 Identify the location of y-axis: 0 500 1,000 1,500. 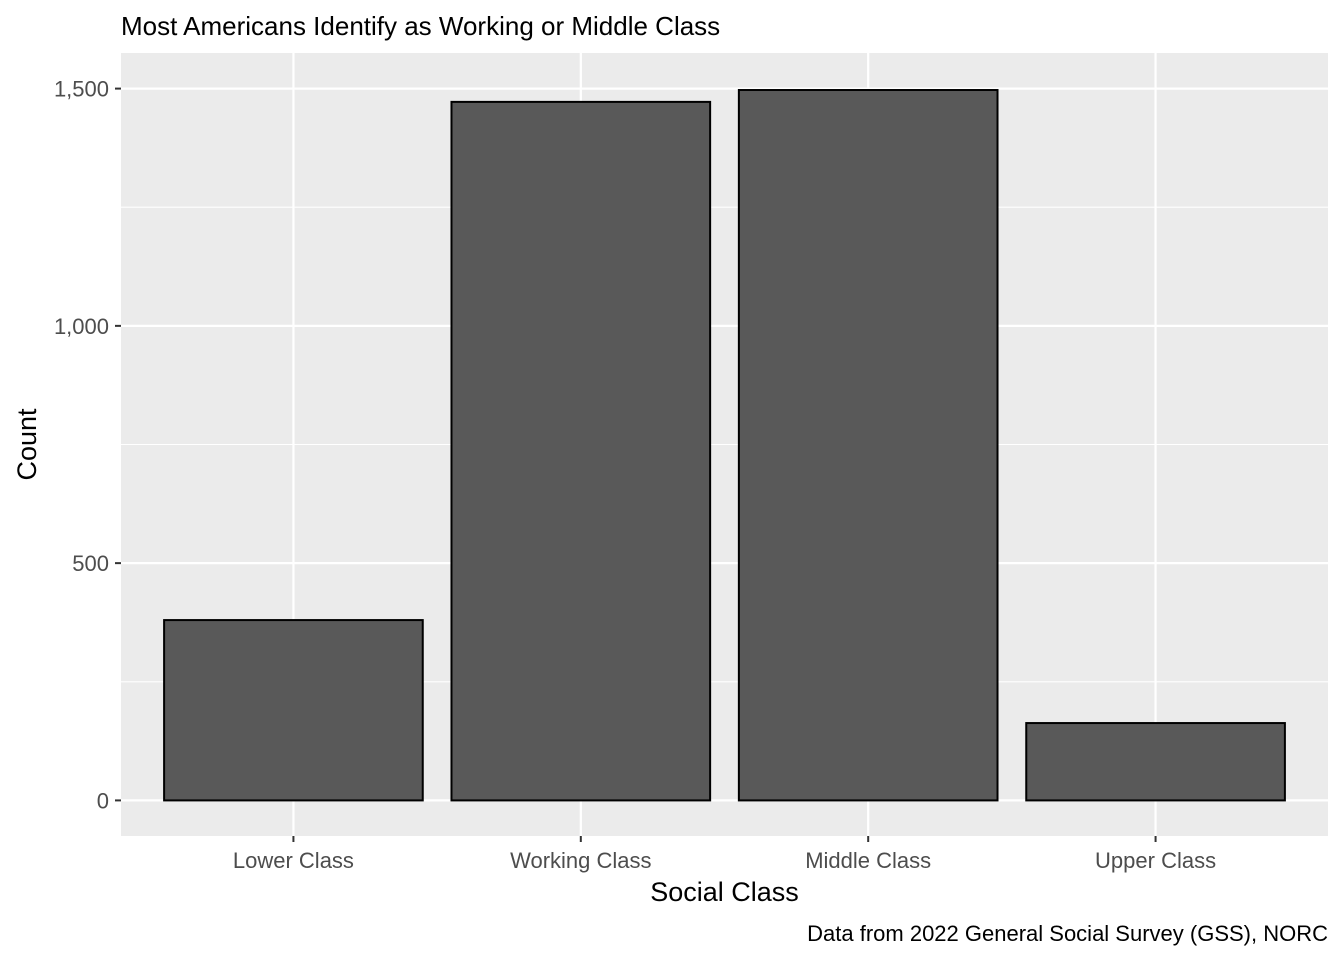
(87, 445).